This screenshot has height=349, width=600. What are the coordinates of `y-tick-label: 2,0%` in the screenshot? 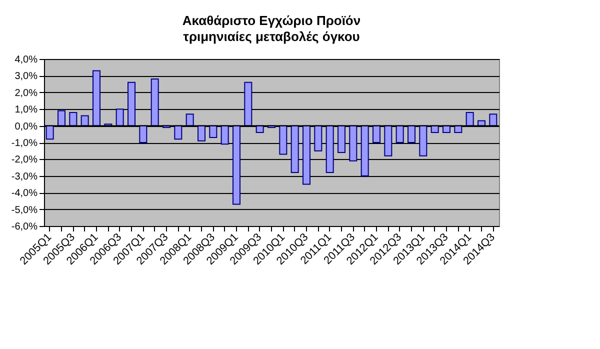 It's located at (26, 93).